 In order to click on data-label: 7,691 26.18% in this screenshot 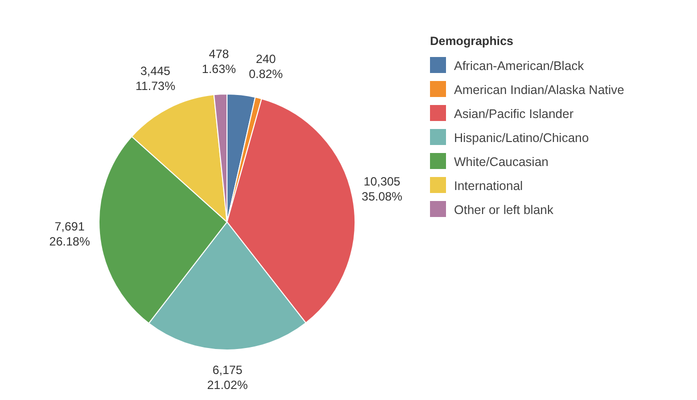, I will do `click(69, 233)`.